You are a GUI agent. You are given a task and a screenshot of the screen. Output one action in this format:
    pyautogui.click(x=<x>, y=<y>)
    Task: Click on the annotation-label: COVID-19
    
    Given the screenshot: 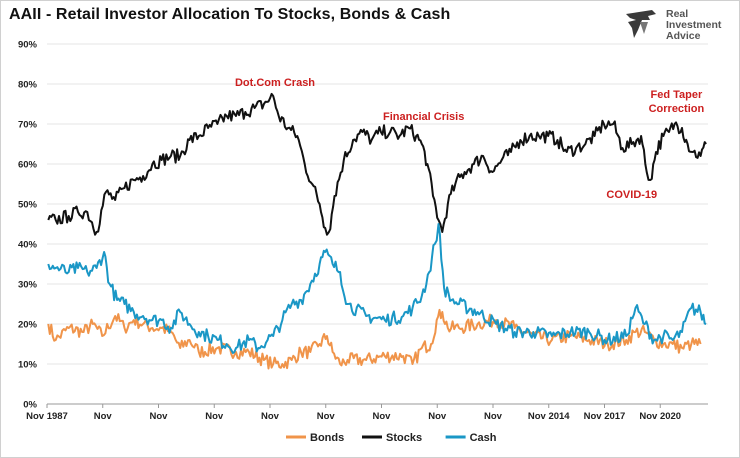 What is the action you would take?
    pyautogui.click(x=631, y=195)
    